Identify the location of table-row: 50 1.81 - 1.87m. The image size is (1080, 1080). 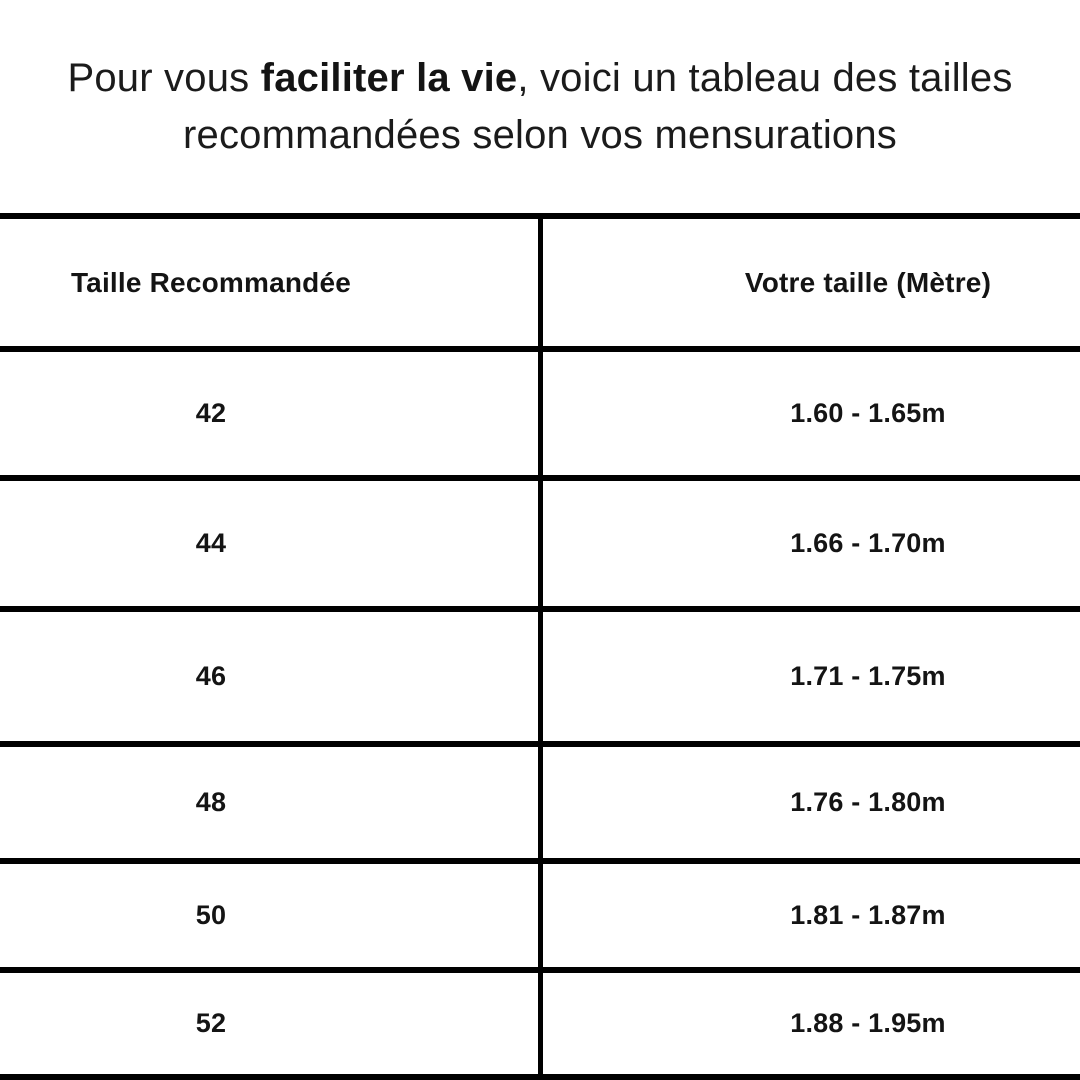
(540, 918).